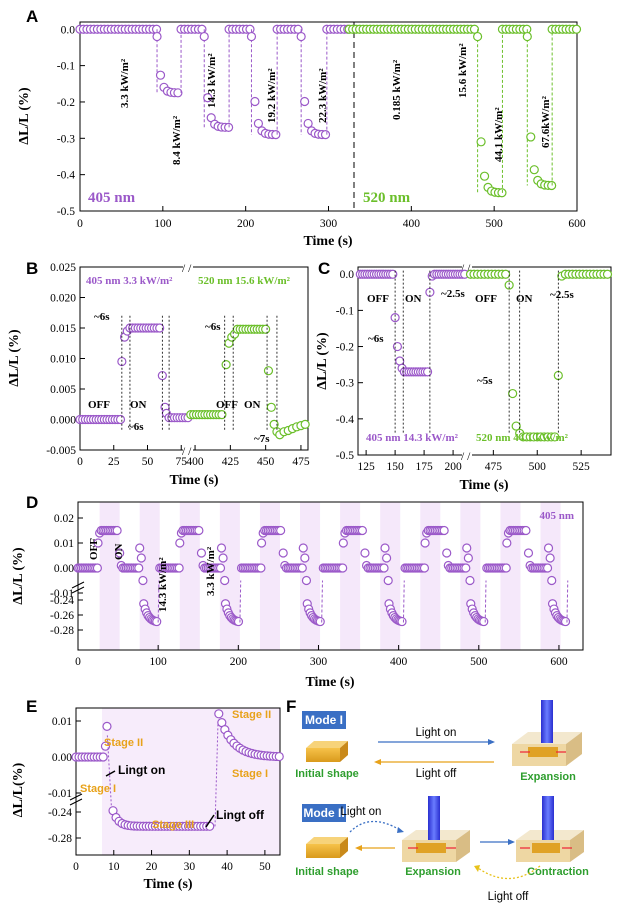 This screenshot has height=913, width=639. What do you see at coordinates (345, 348) in the screenshot?
I see `chart-c-ytick-label: -0.2` at bounding box center [345, 348].